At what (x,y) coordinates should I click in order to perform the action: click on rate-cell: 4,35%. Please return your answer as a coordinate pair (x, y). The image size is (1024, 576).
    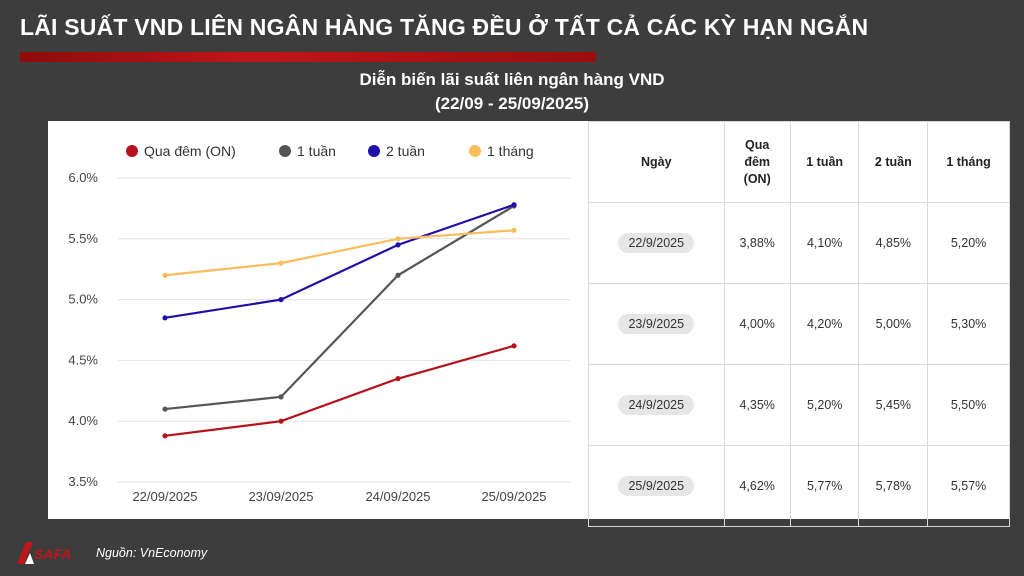
    Looking at the image, I should click on (757, 405).